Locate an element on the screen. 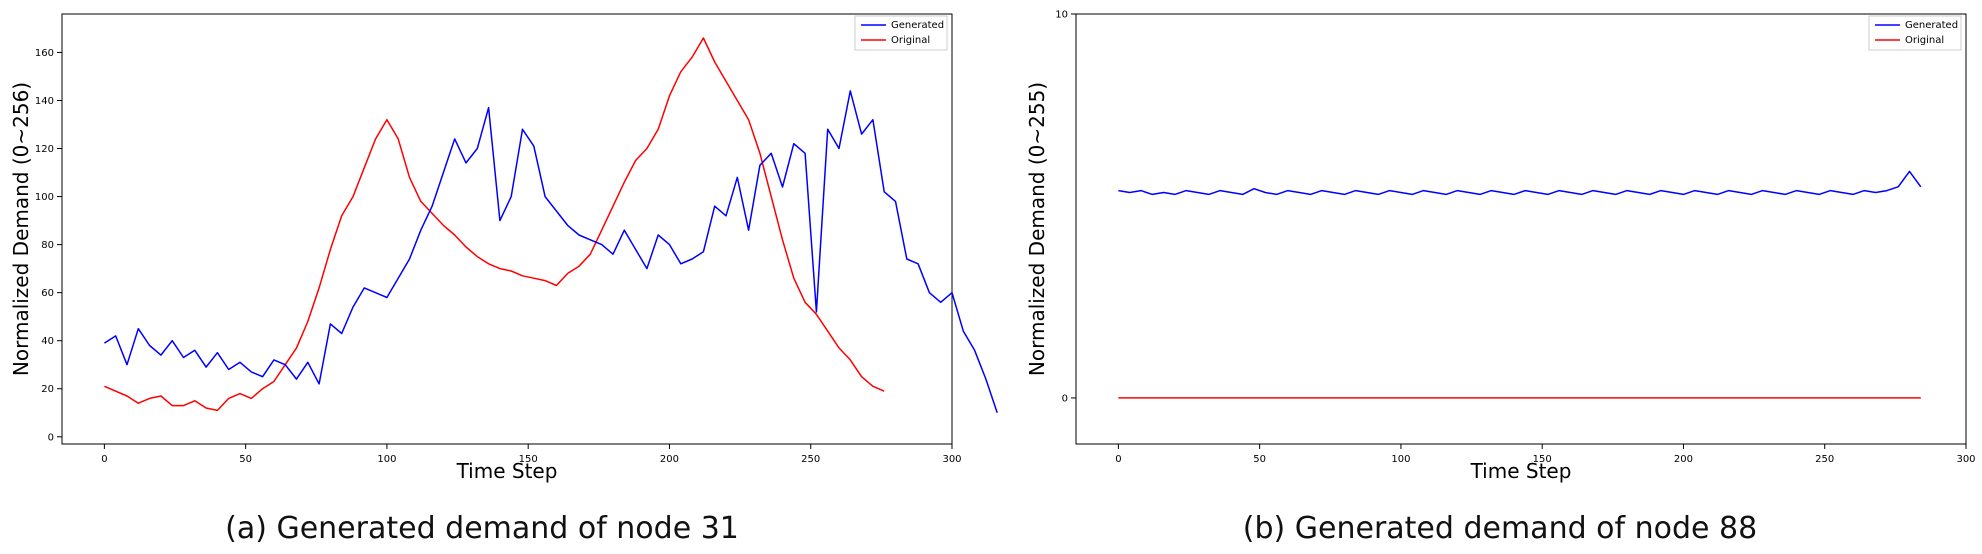  chart-a-x-tick-label: 150 is located at coordinates (528, 459).